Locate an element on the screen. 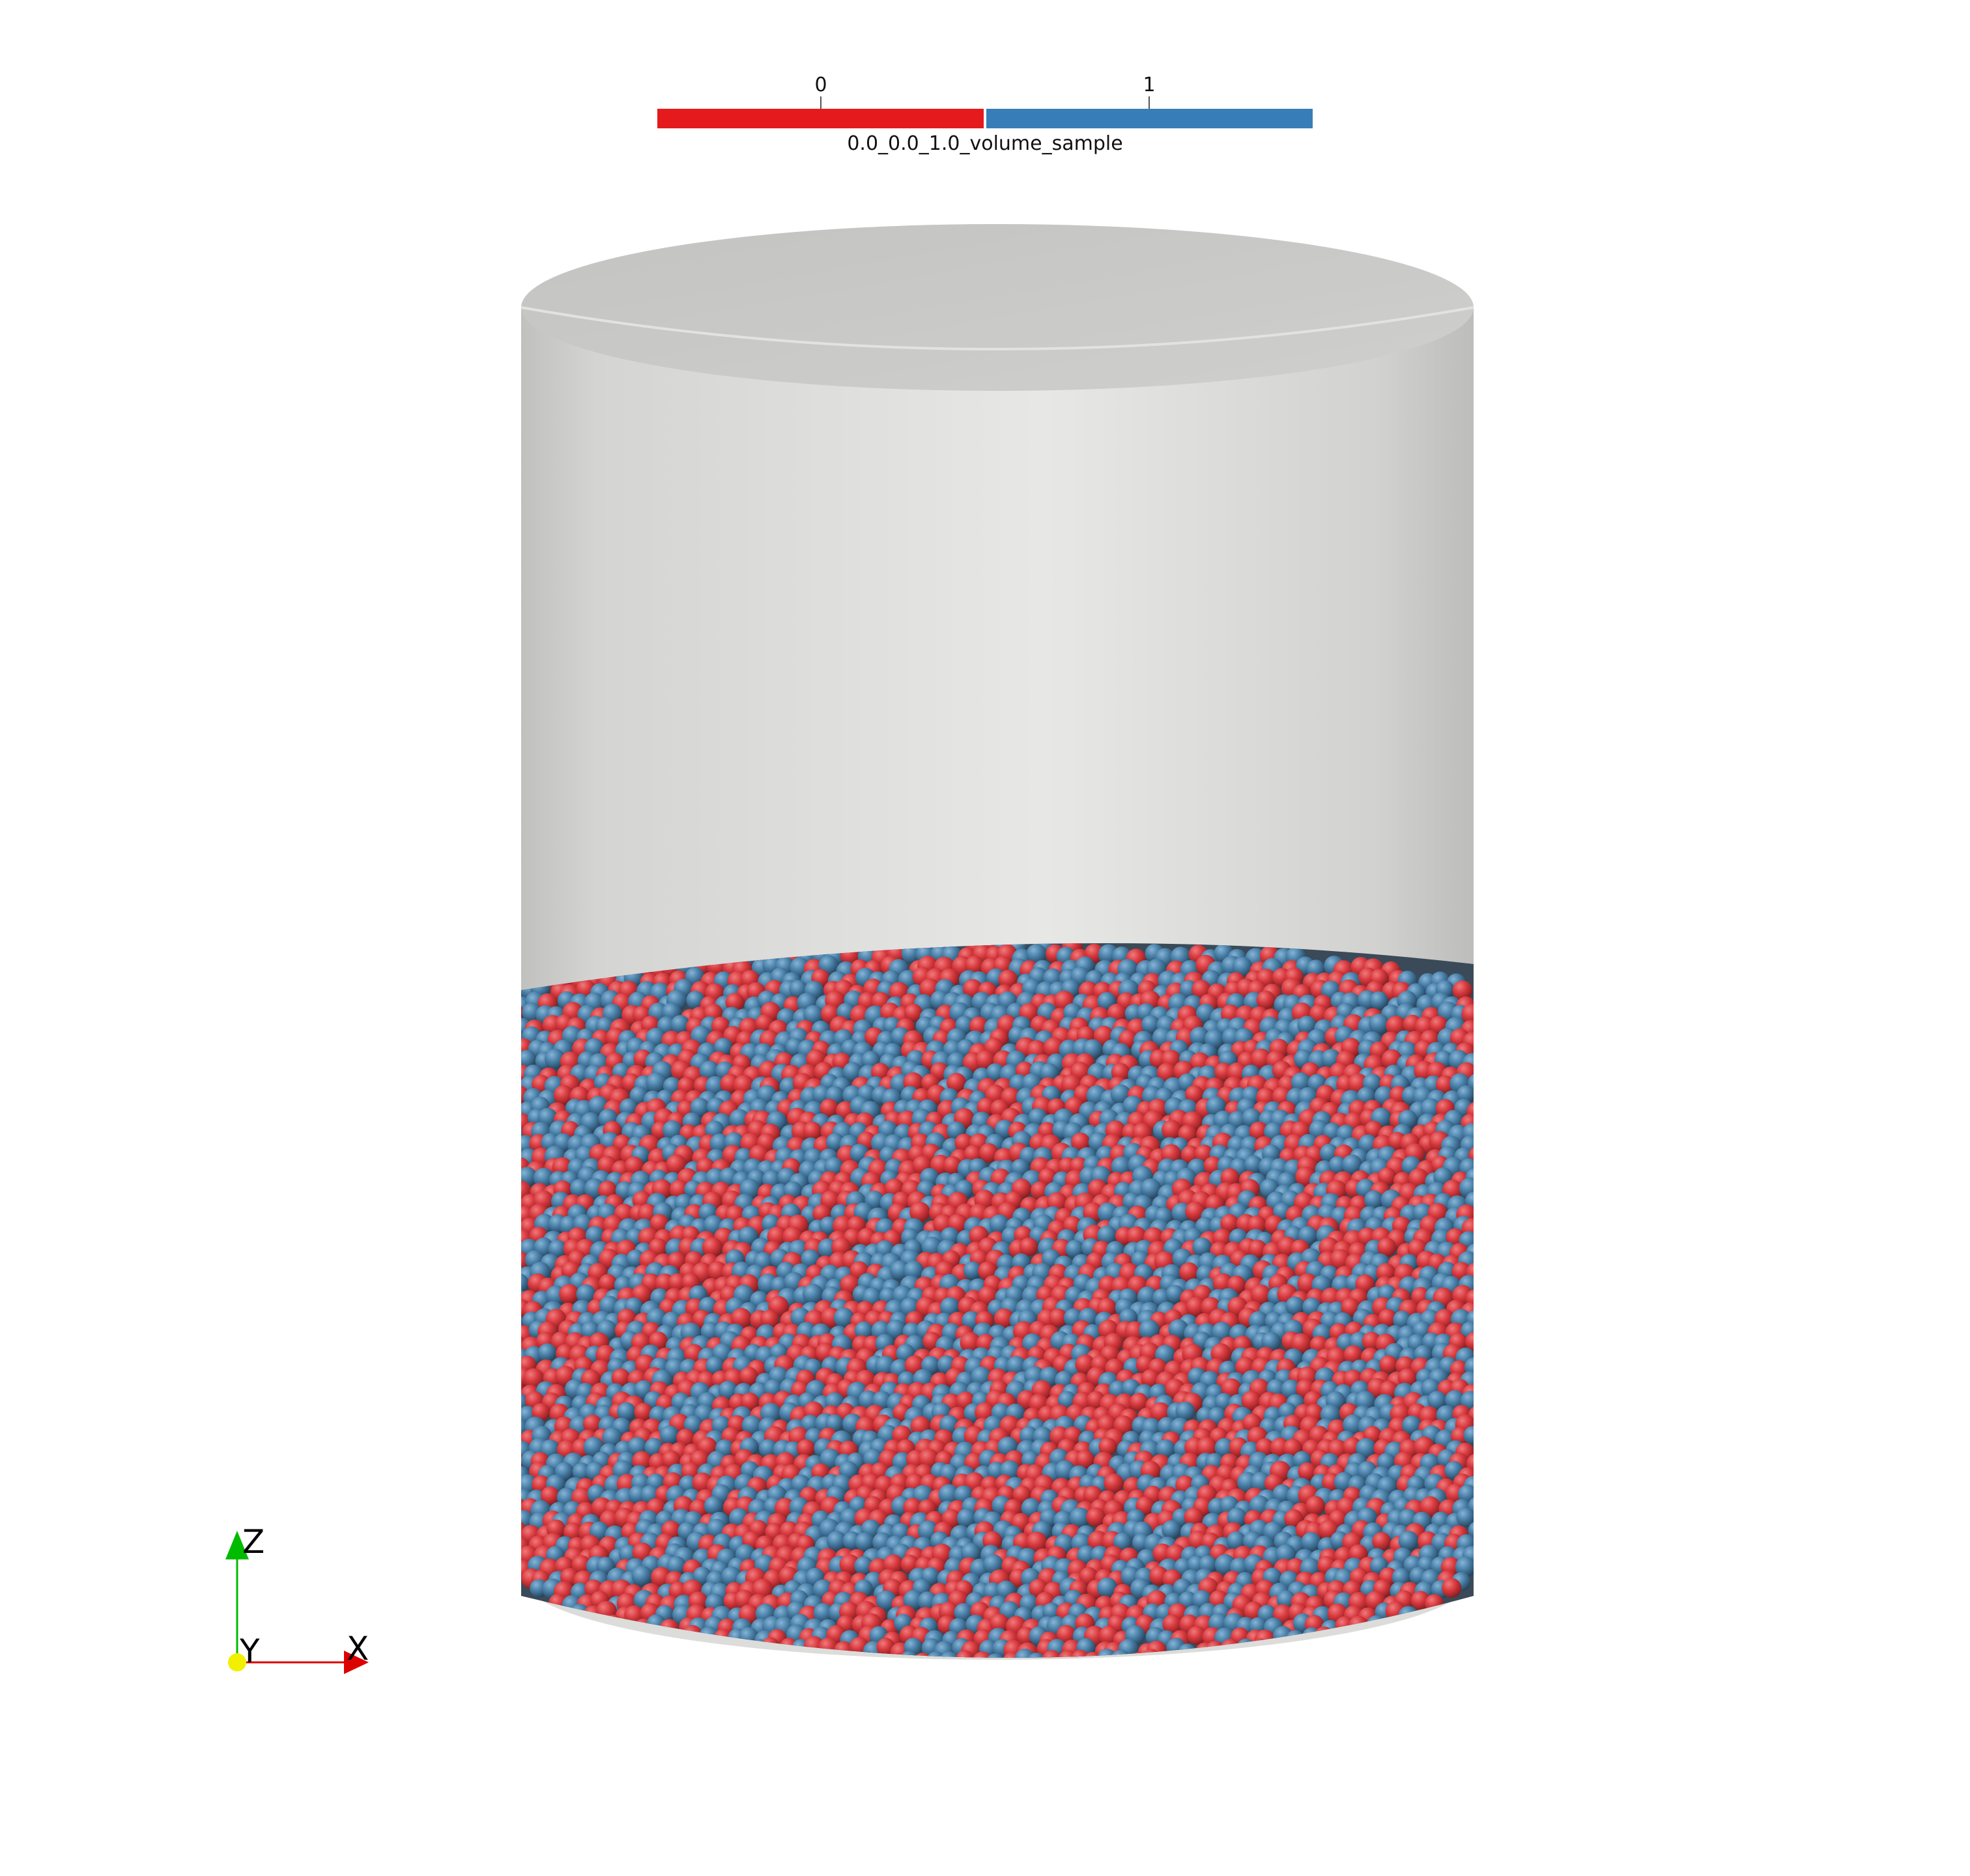  cylinder-top-opening is located at coordinates (998, 308).